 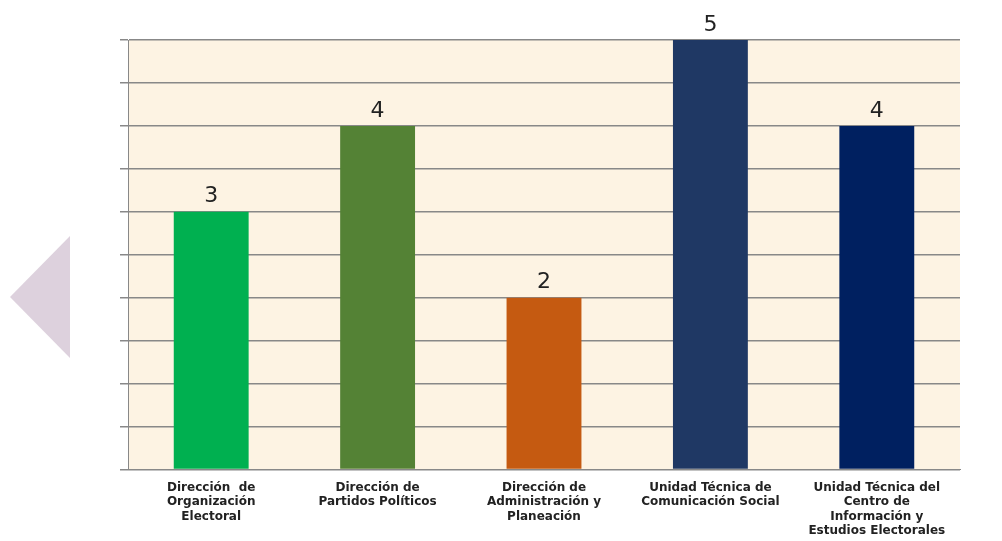 What do you see at coordinates (877, 508) in the screenshot?
I see `x-tick-label: Unidad Técnica del Centro de Información y Estudios Electorales` at bounding box center [877, 508].